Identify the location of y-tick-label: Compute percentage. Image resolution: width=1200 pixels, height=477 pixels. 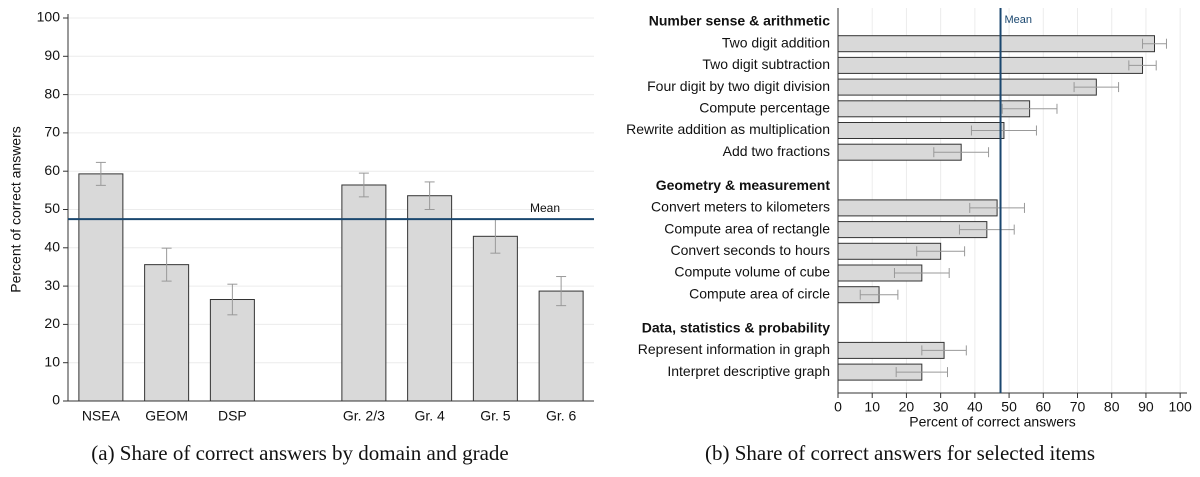
(764, 108).